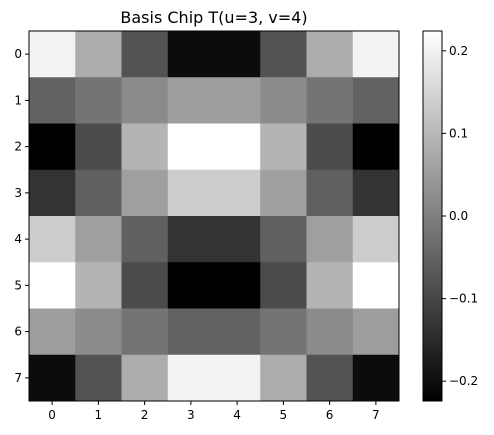 The width and height of the screenshot is (494, 435). Describe the element at coordinates (52, 239) in the screenshot. I see `heatmap-cell-r4-c0` at that location.